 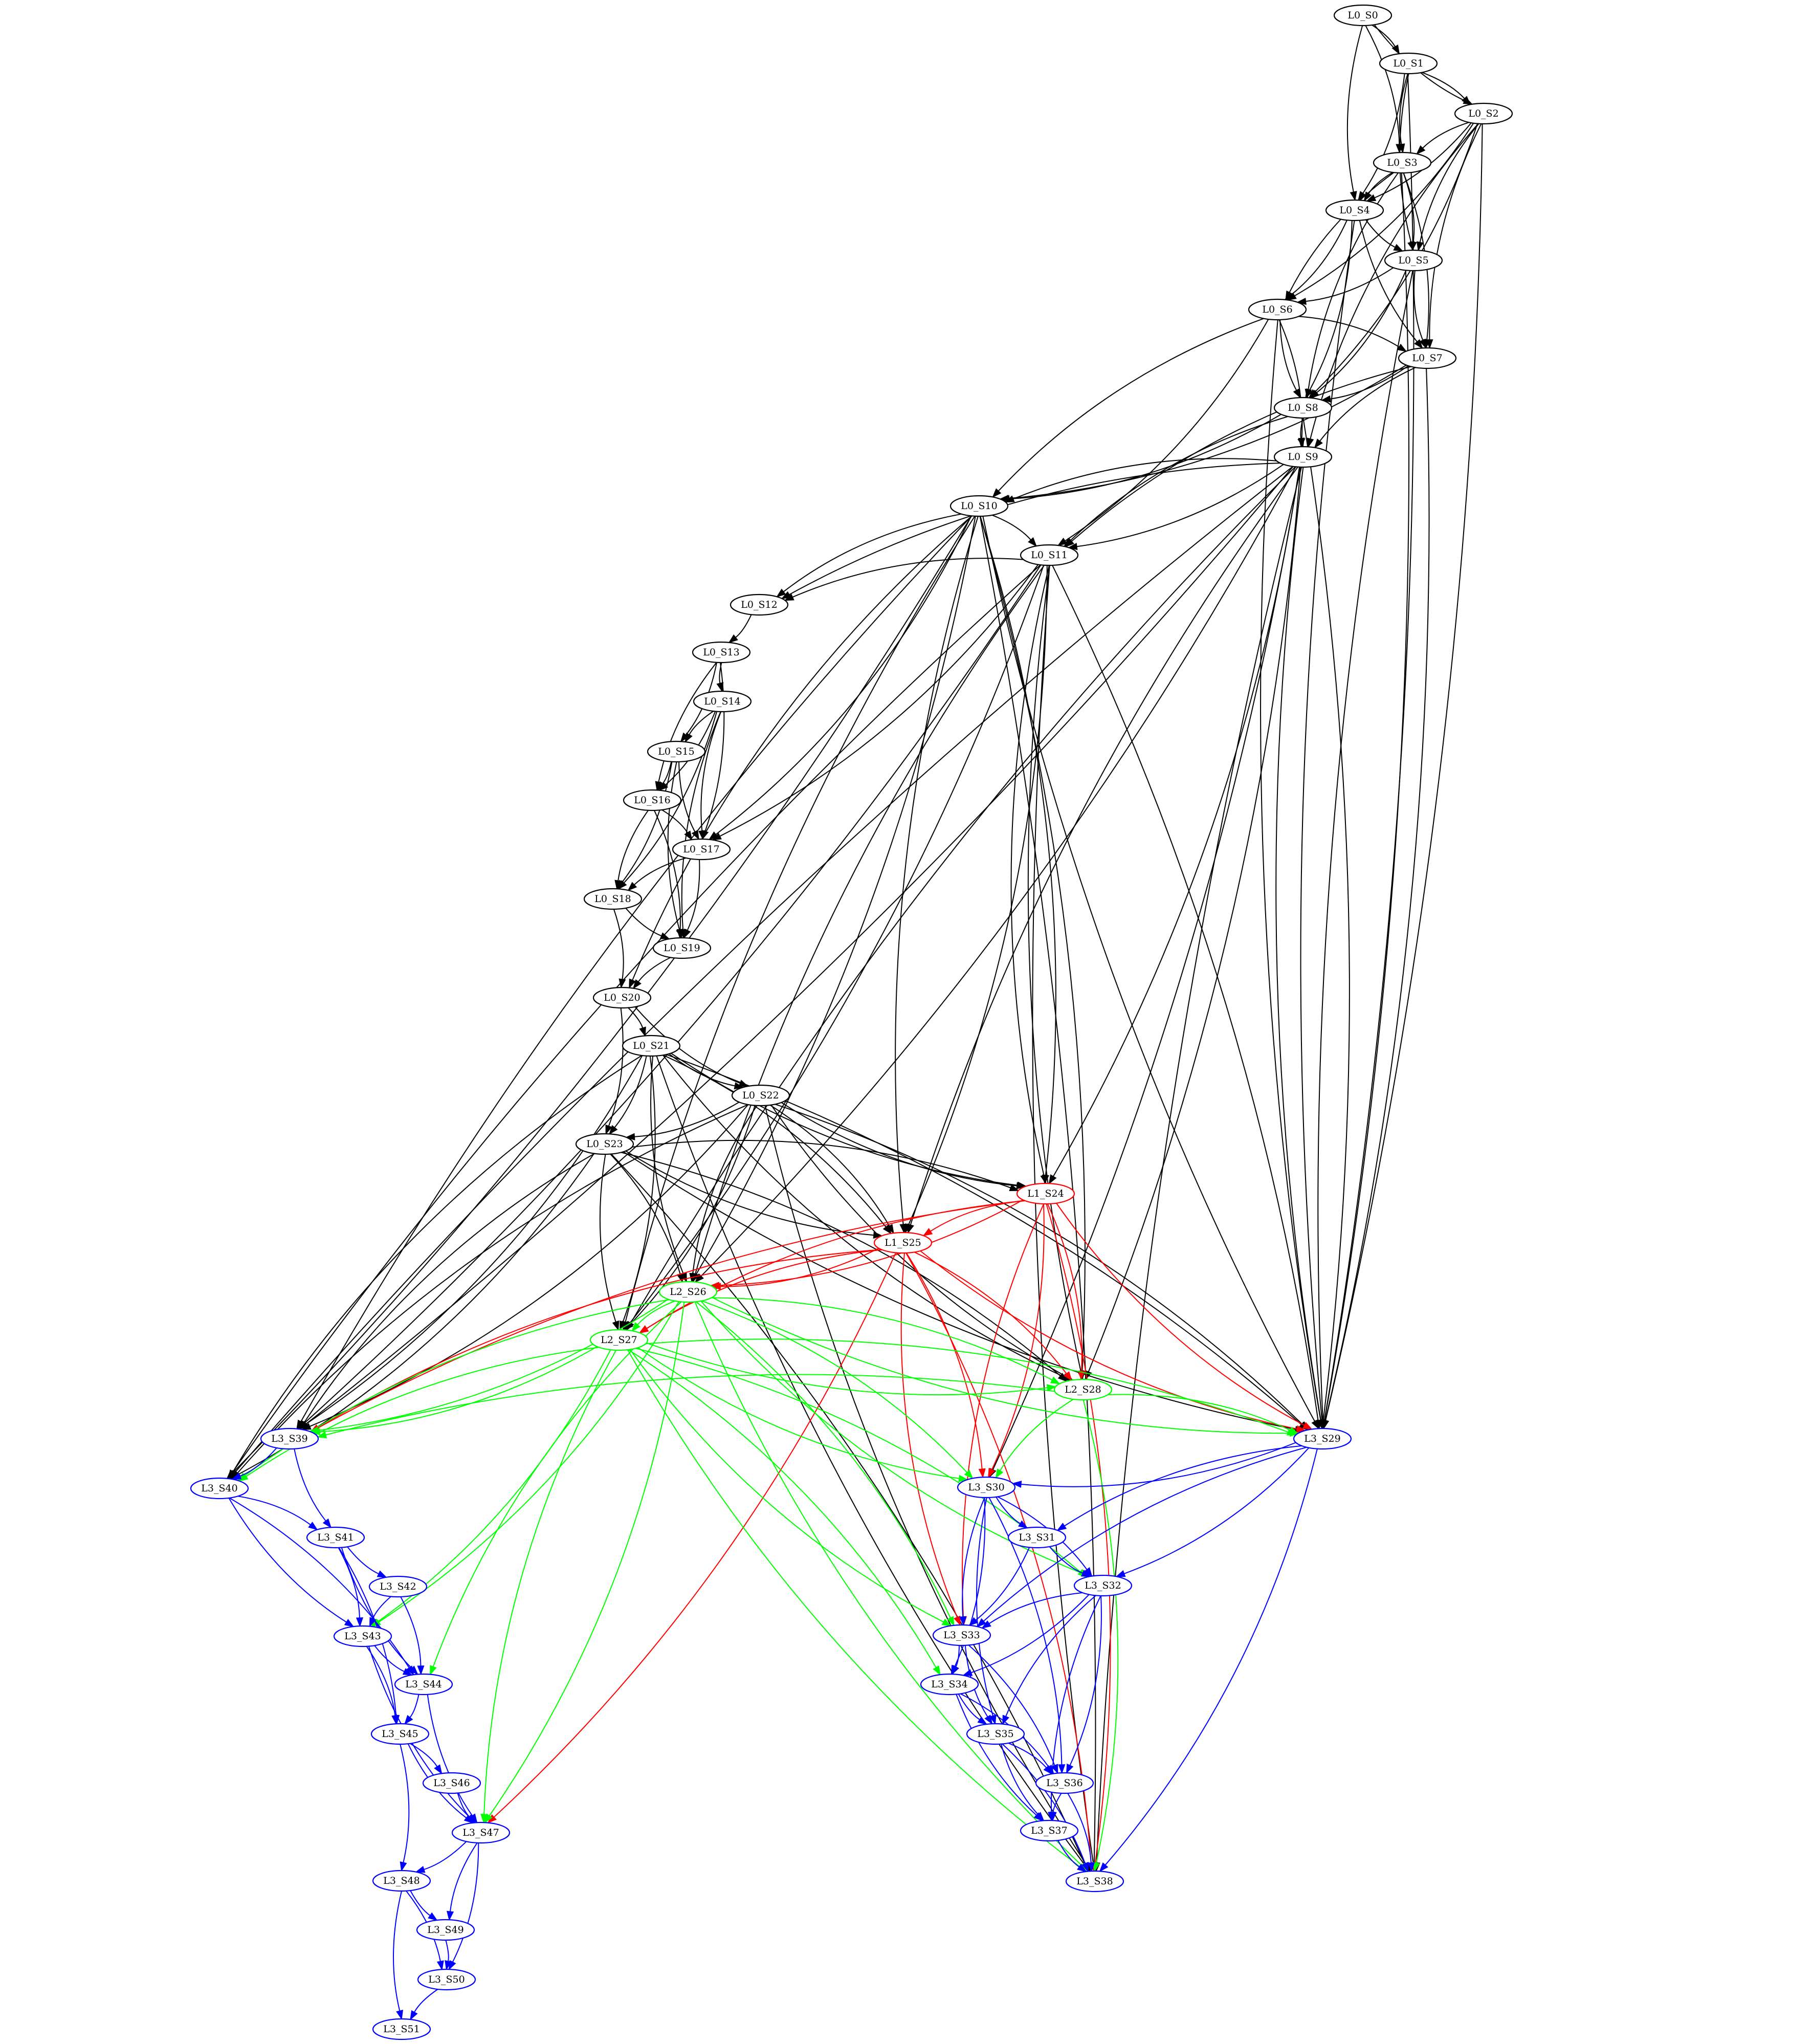 I want to click on edge-L0_S17-to-L0_S19, so click(x=691, y=899).